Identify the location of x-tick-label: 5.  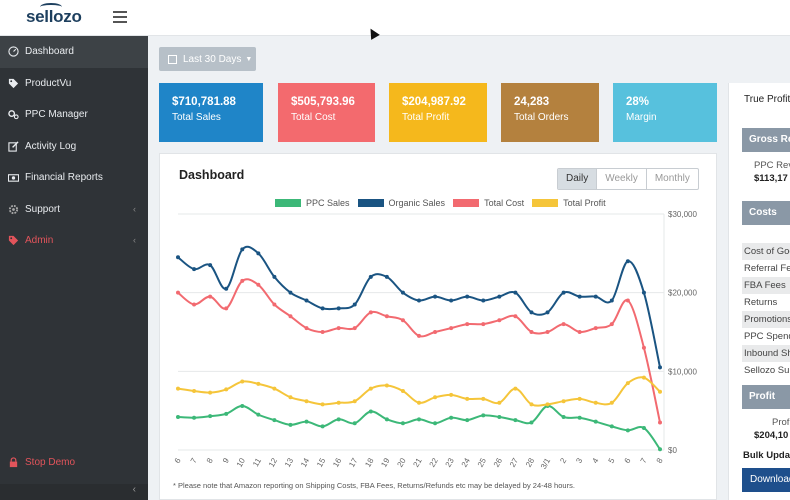
(612, 460).